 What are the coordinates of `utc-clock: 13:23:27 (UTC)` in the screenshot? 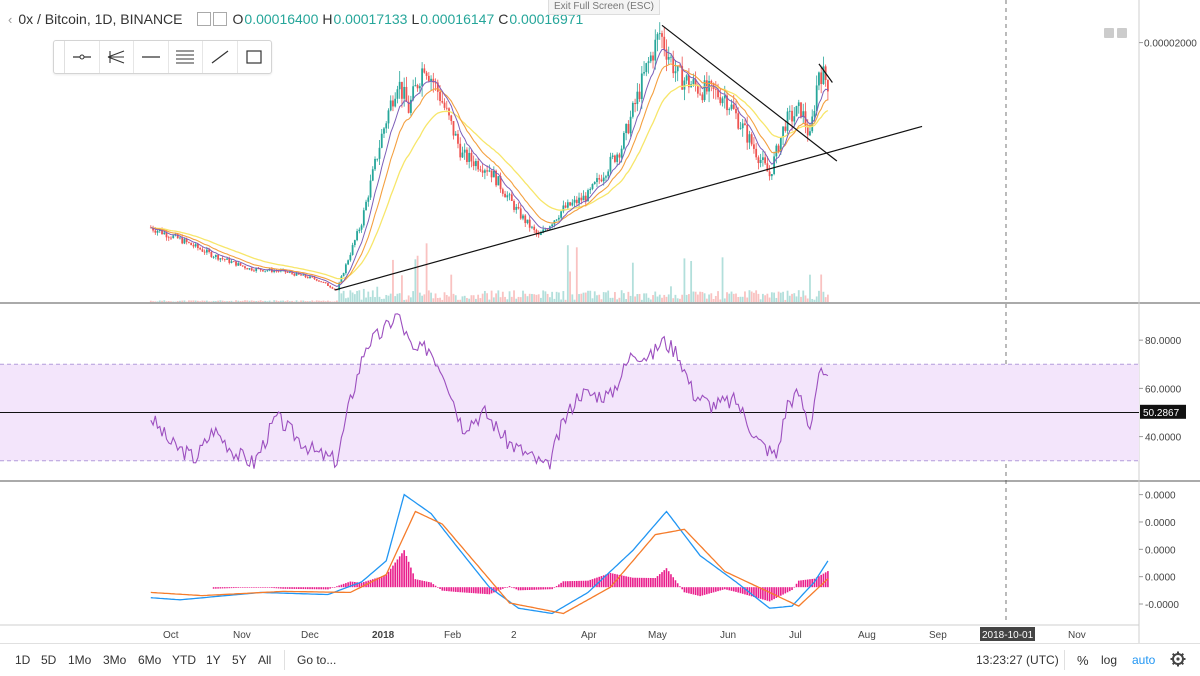 It's located at (1017, 660).